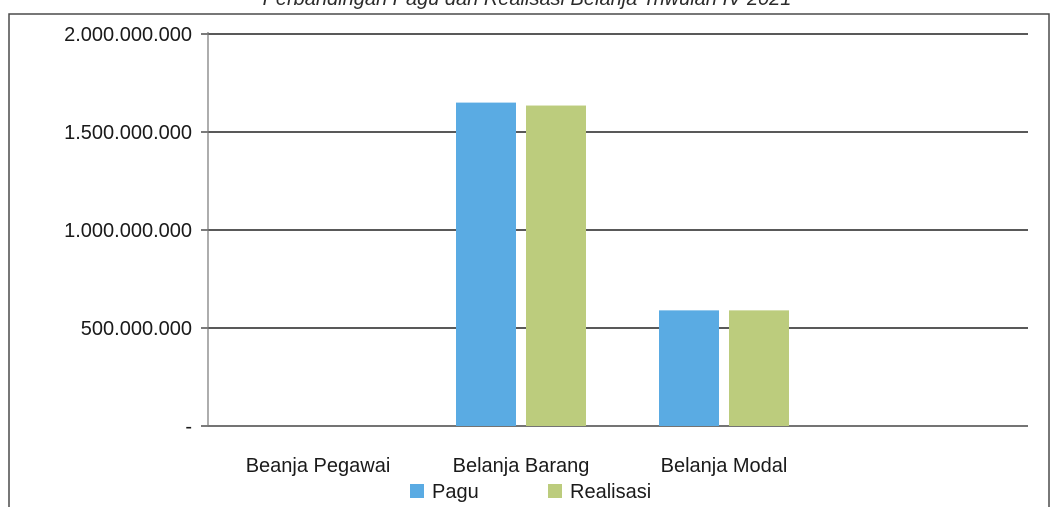  Describe the element at coordinates (318, 466) in the screenshot. I see `x-category-label: Beanja Pegawai` at that location.